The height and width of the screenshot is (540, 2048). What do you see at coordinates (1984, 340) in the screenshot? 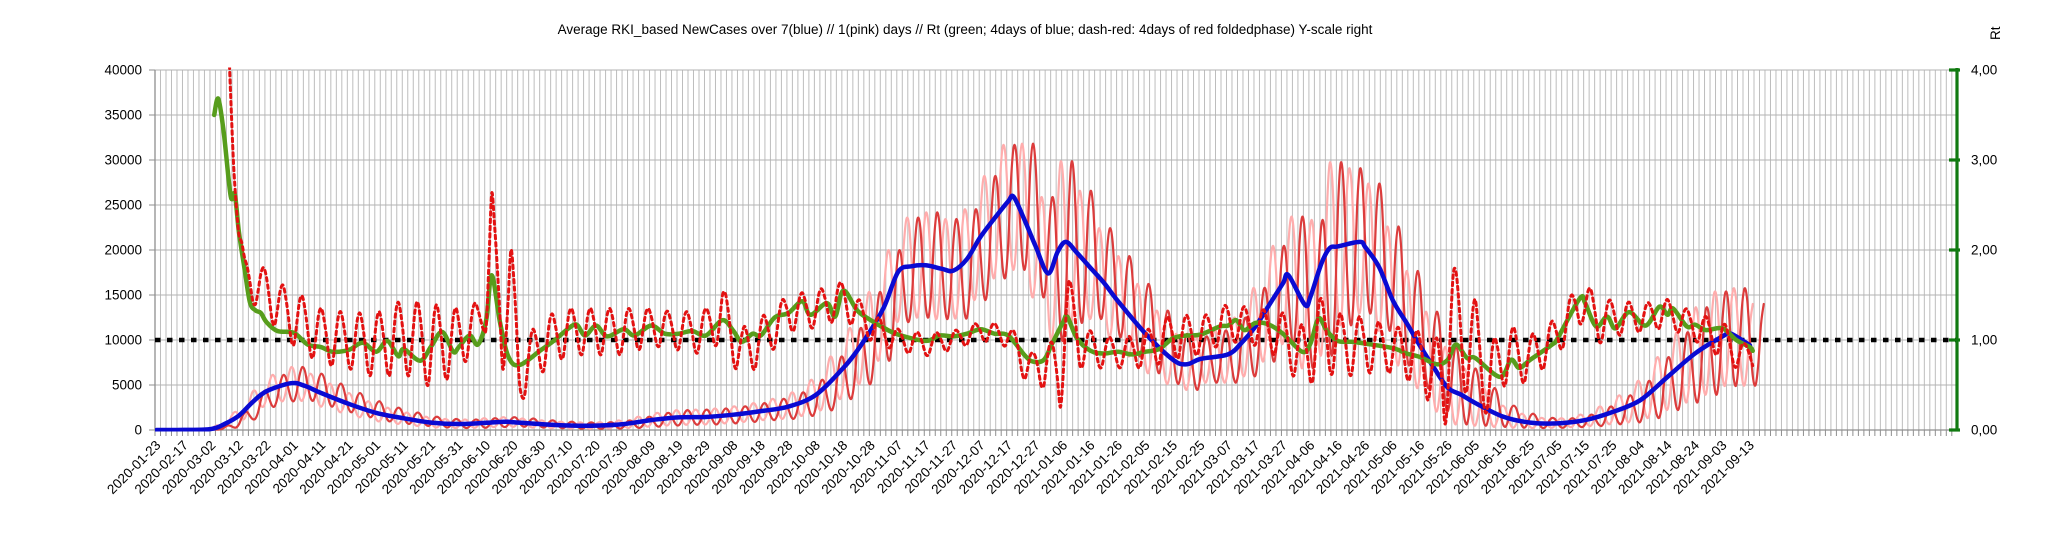
I see `right-axis-tick-label: 1,00` at bounding box center [1984, 340].